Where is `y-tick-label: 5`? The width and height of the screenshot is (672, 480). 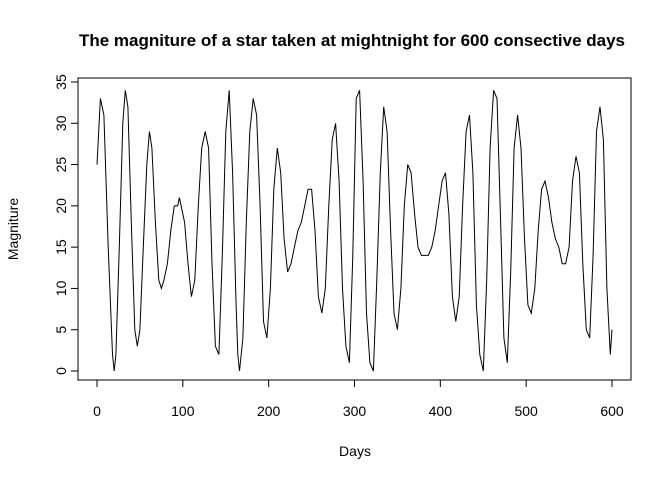 y-tick-label: 5 is located at coordinates (61, 330).